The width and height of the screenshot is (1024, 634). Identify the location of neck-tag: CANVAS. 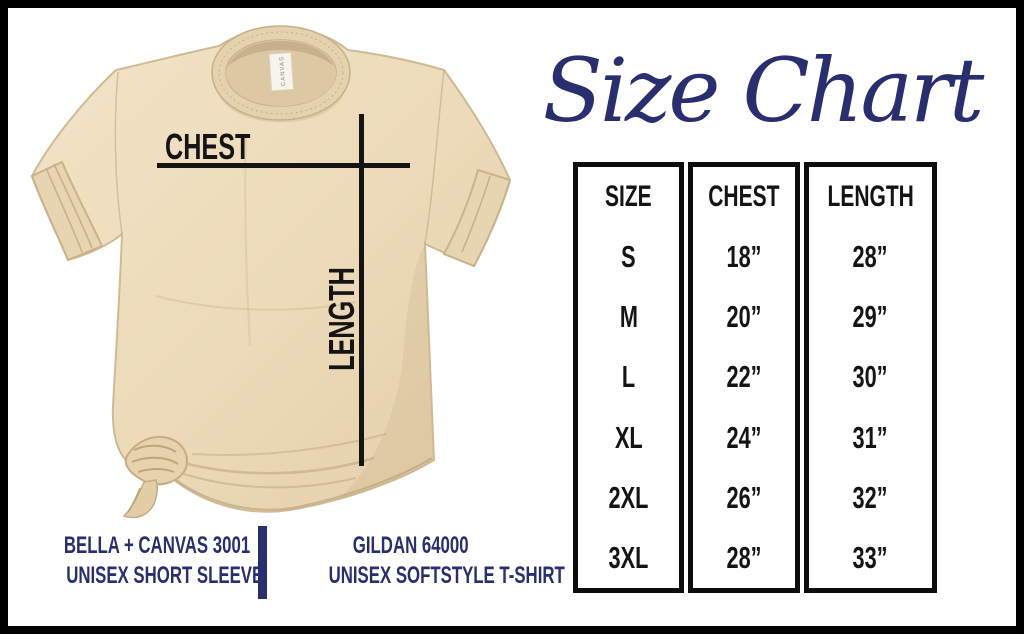
(281, 71).